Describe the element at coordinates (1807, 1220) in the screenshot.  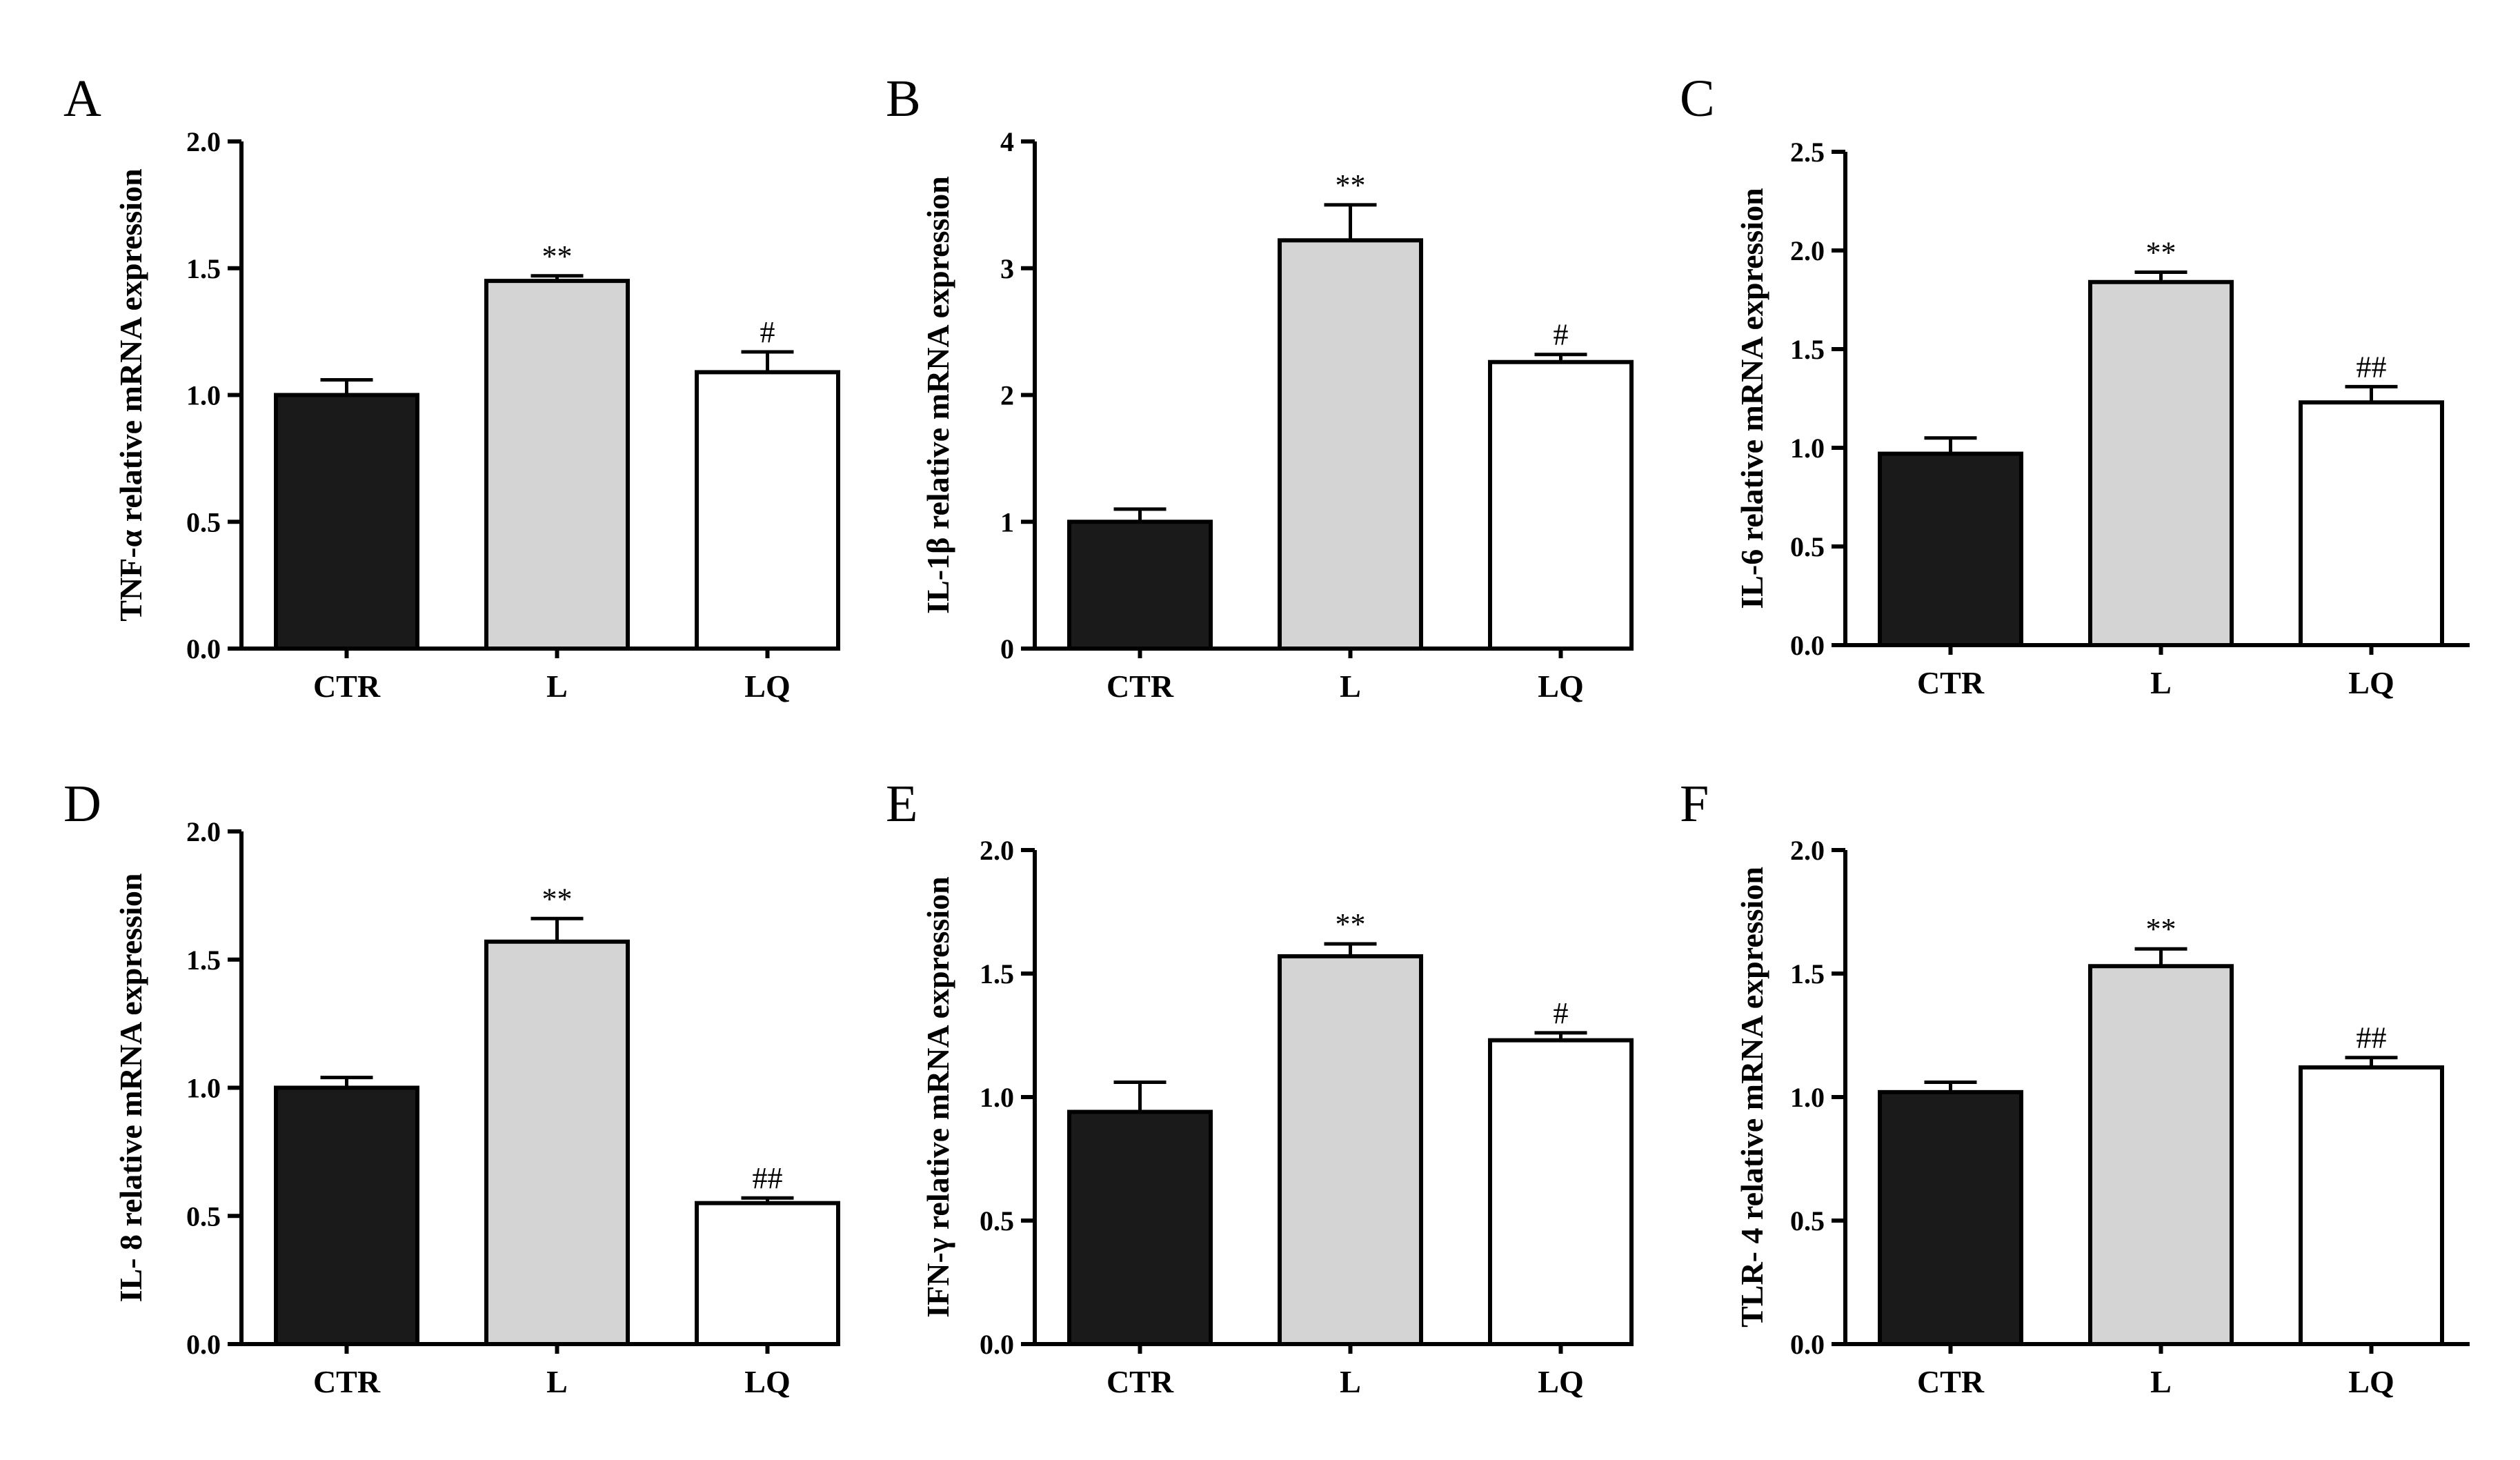
I see `panel-f-y-tick-label: 0.5` at that location.